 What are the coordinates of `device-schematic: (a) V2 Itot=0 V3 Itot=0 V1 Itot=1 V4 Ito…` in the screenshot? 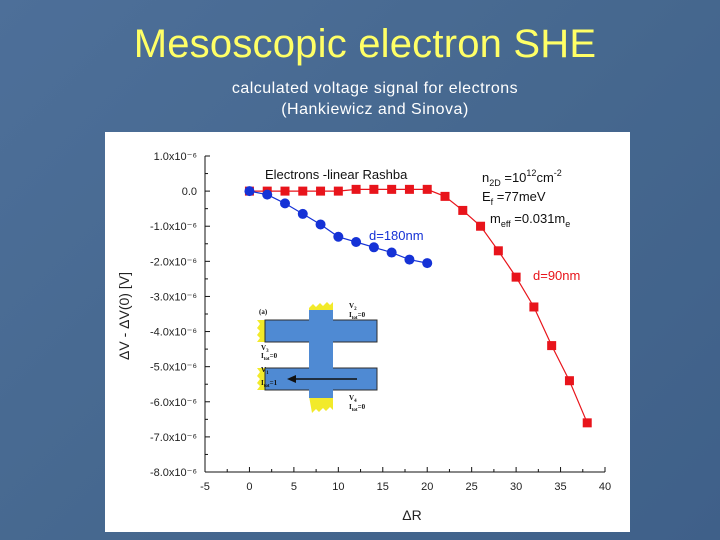 It's located at (319, 357).